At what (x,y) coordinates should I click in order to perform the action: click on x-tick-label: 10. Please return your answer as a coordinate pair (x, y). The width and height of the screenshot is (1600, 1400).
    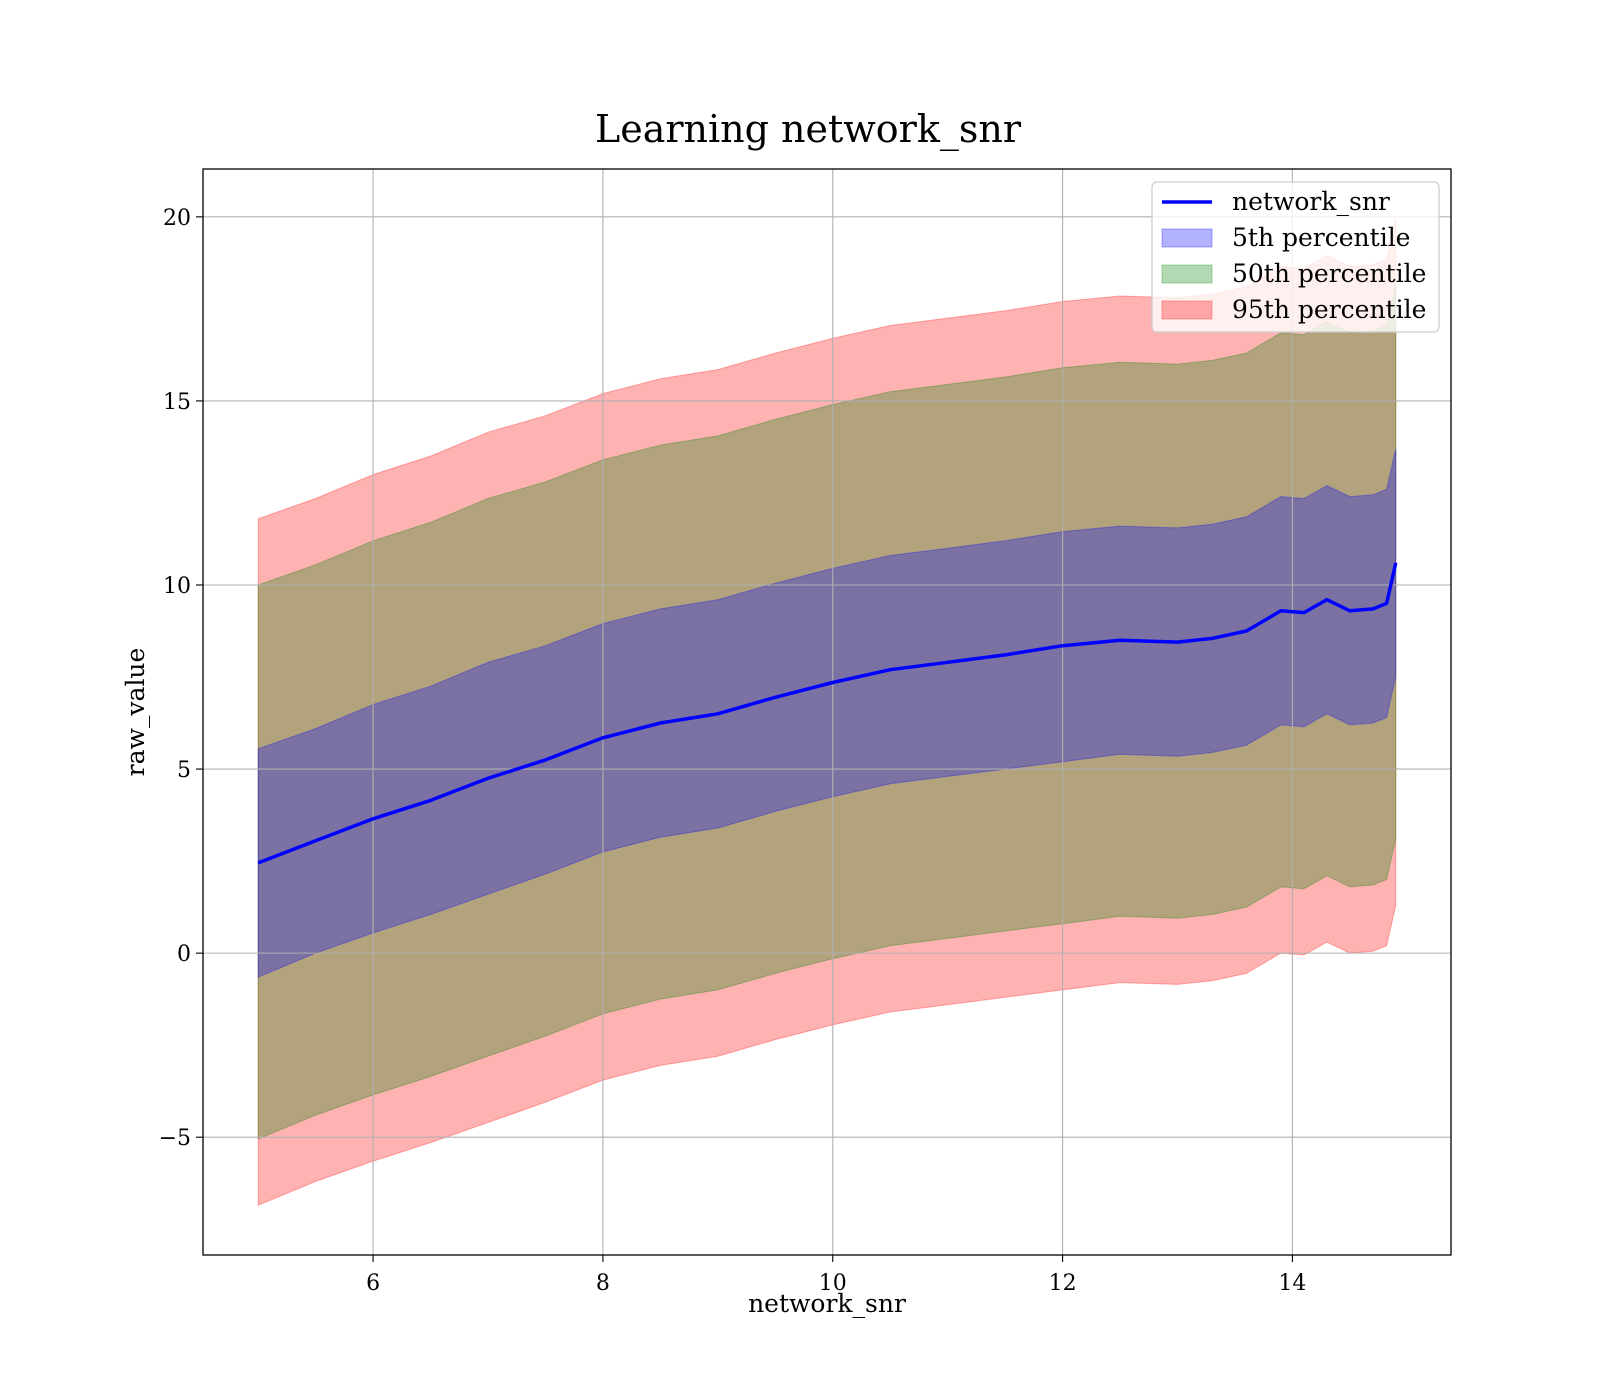
    Looking at the image, I should click on (833, 1283).